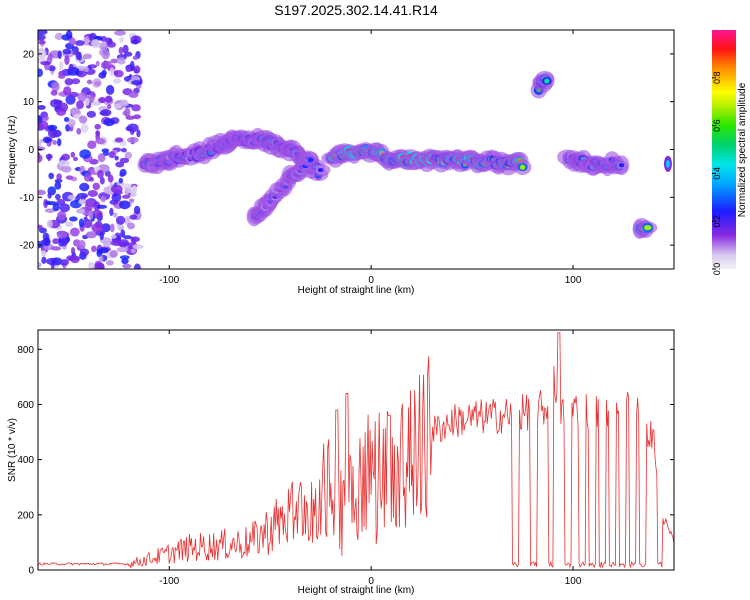 Image resolution: width=750 pixels, height=600 pixels. I want to click on spectrogram-feature-edge-patch, so click(667, 163).